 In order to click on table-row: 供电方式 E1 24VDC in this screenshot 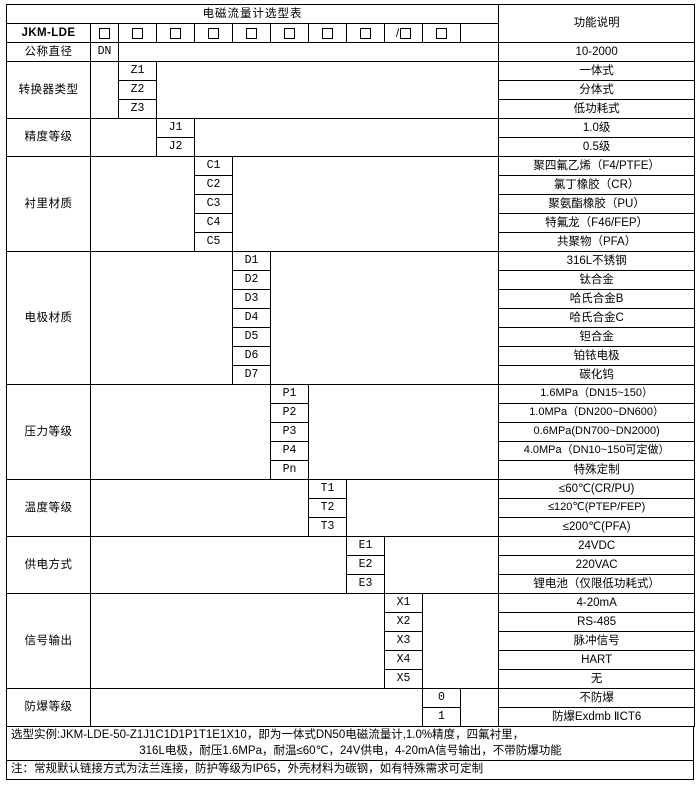, I will do `click(351, 565)`.